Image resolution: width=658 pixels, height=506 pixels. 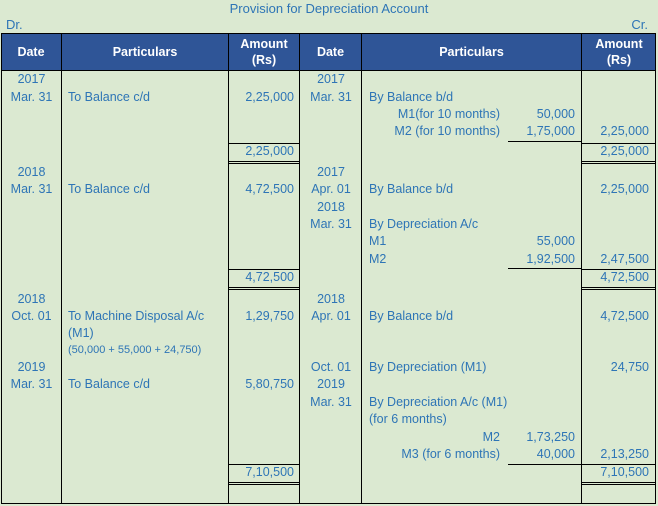 I want to click on header-credit-amount: Amount (Rs), so click(x=619, y=52).